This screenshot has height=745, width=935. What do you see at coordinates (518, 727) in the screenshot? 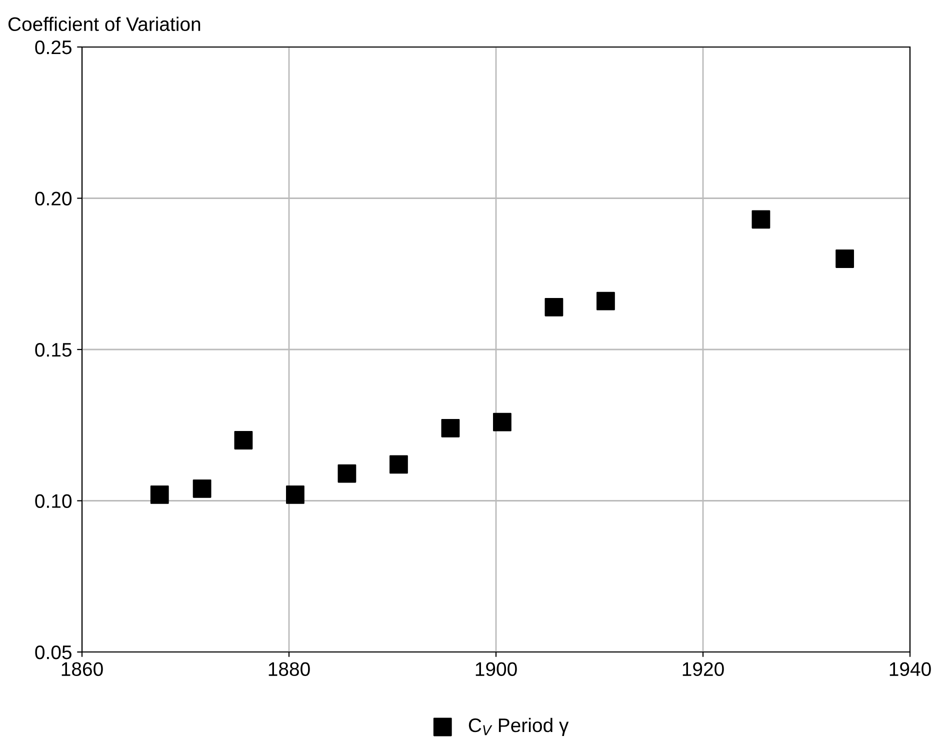
I see `legend-label: C$_{V}$ Period γ` at bounding box center [518, 727].